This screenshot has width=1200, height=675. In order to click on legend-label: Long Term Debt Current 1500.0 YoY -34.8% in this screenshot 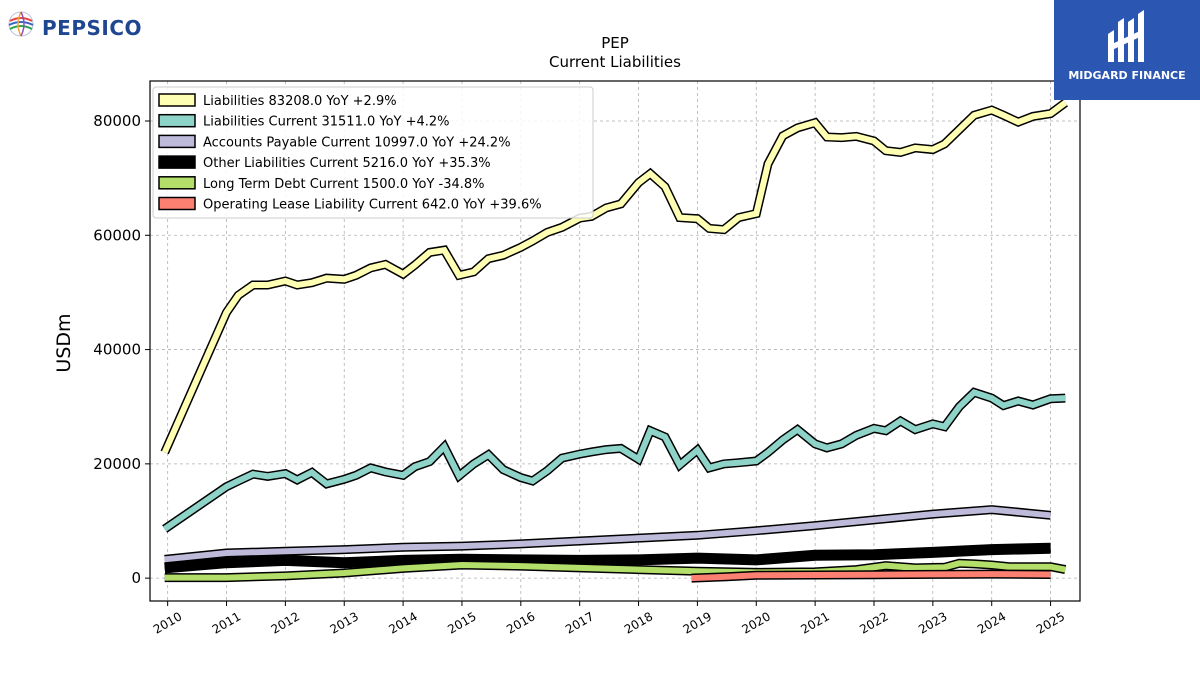, I will do `click(344, 184)`.